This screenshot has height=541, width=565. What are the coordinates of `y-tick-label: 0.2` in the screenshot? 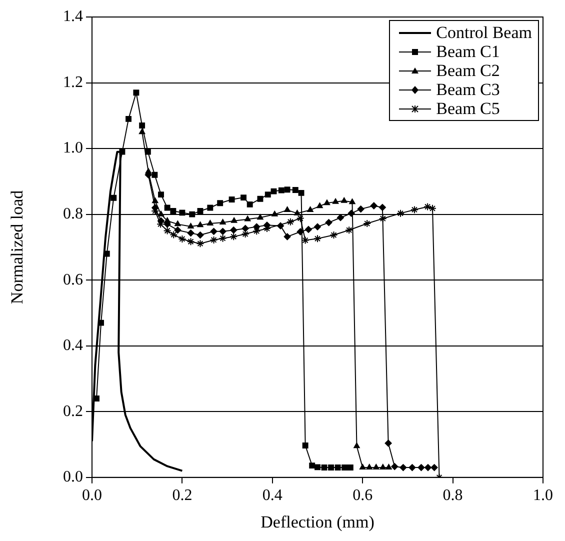 It's located at (73, 411).